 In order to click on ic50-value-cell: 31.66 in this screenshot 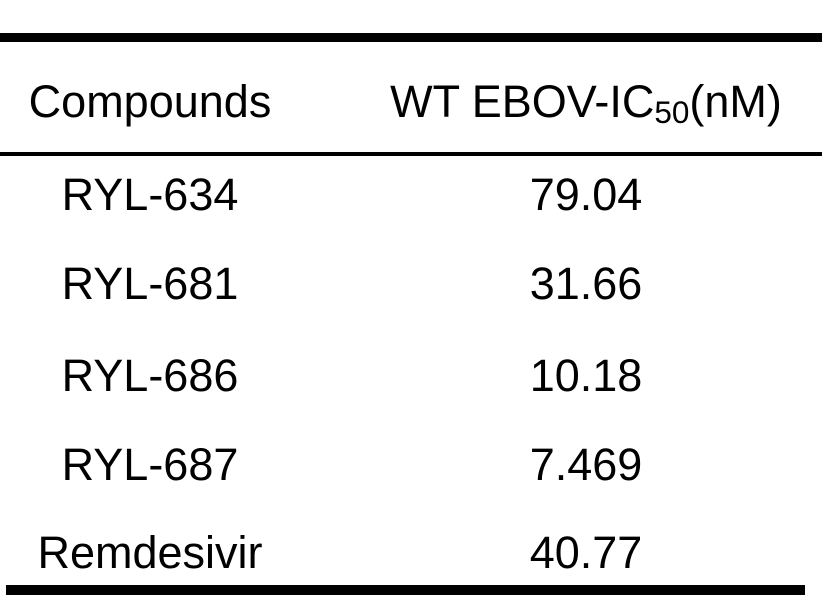, I will do `click(586, 284)`.